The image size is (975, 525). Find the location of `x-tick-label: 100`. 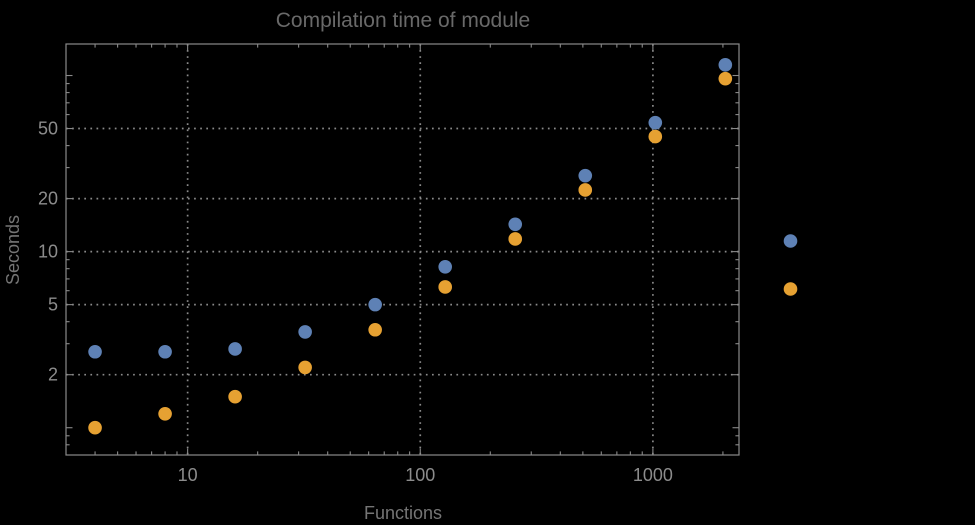

x-tick-label: 100 is located at coordinates (420, 475).